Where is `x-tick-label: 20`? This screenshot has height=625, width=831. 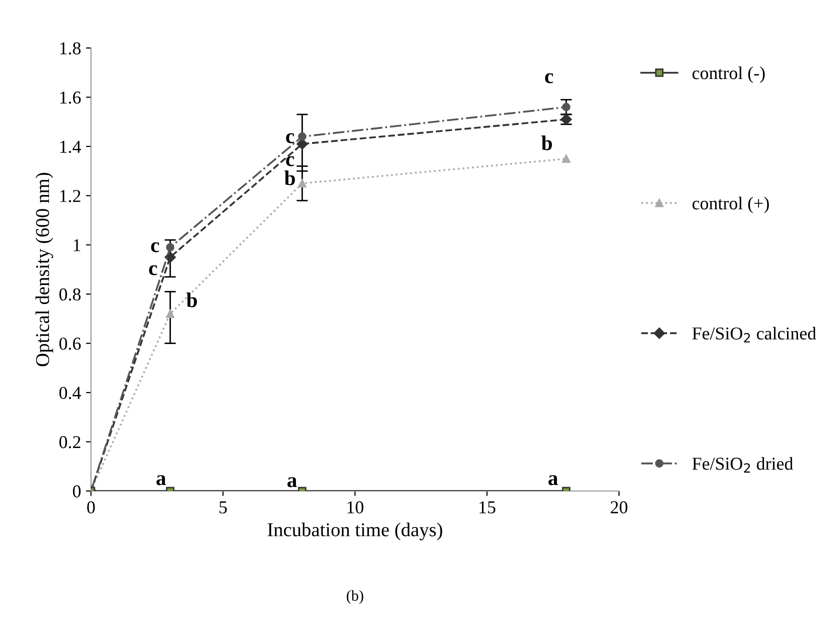 x-tick-label: 20 is located at coordinates (619, 507).